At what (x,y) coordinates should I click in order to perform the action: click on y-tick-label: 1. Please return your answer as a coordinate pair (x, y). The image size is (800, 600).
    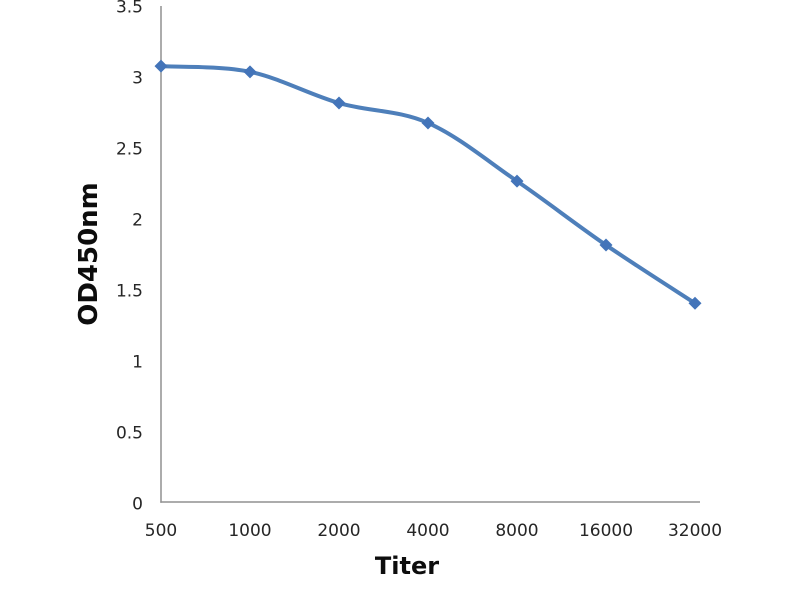
    Looking at the image, I should click on (137, 363).